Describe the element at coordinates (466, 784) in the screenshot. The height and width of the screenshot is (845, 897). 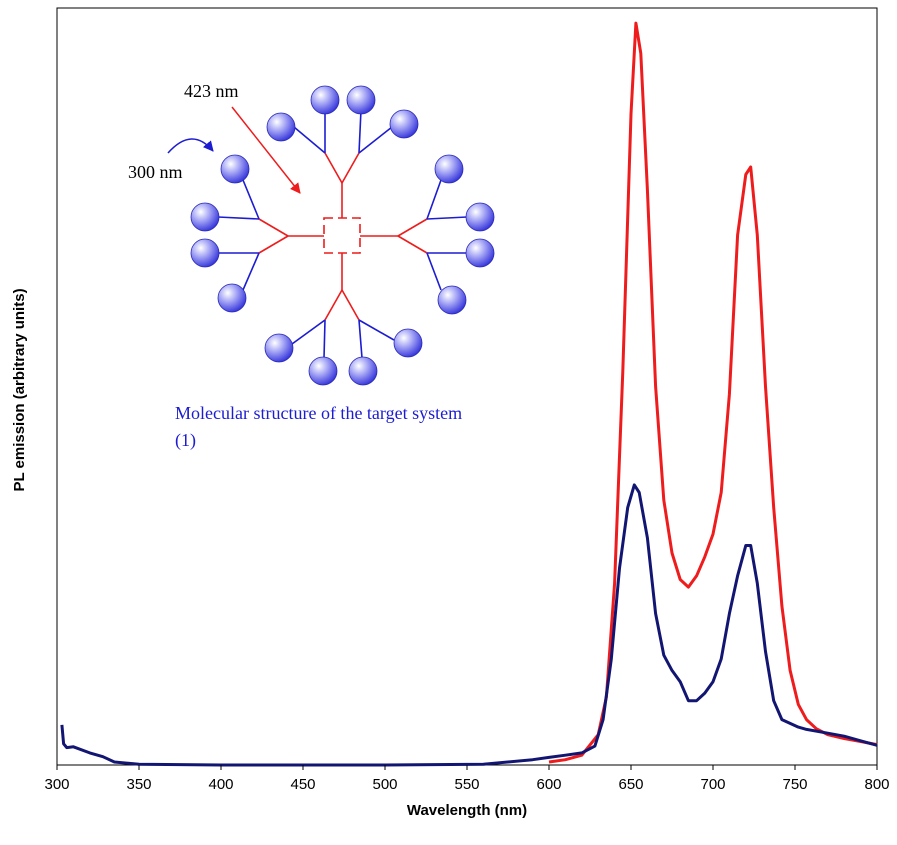
I see `x-tick-label: 550` at that location.